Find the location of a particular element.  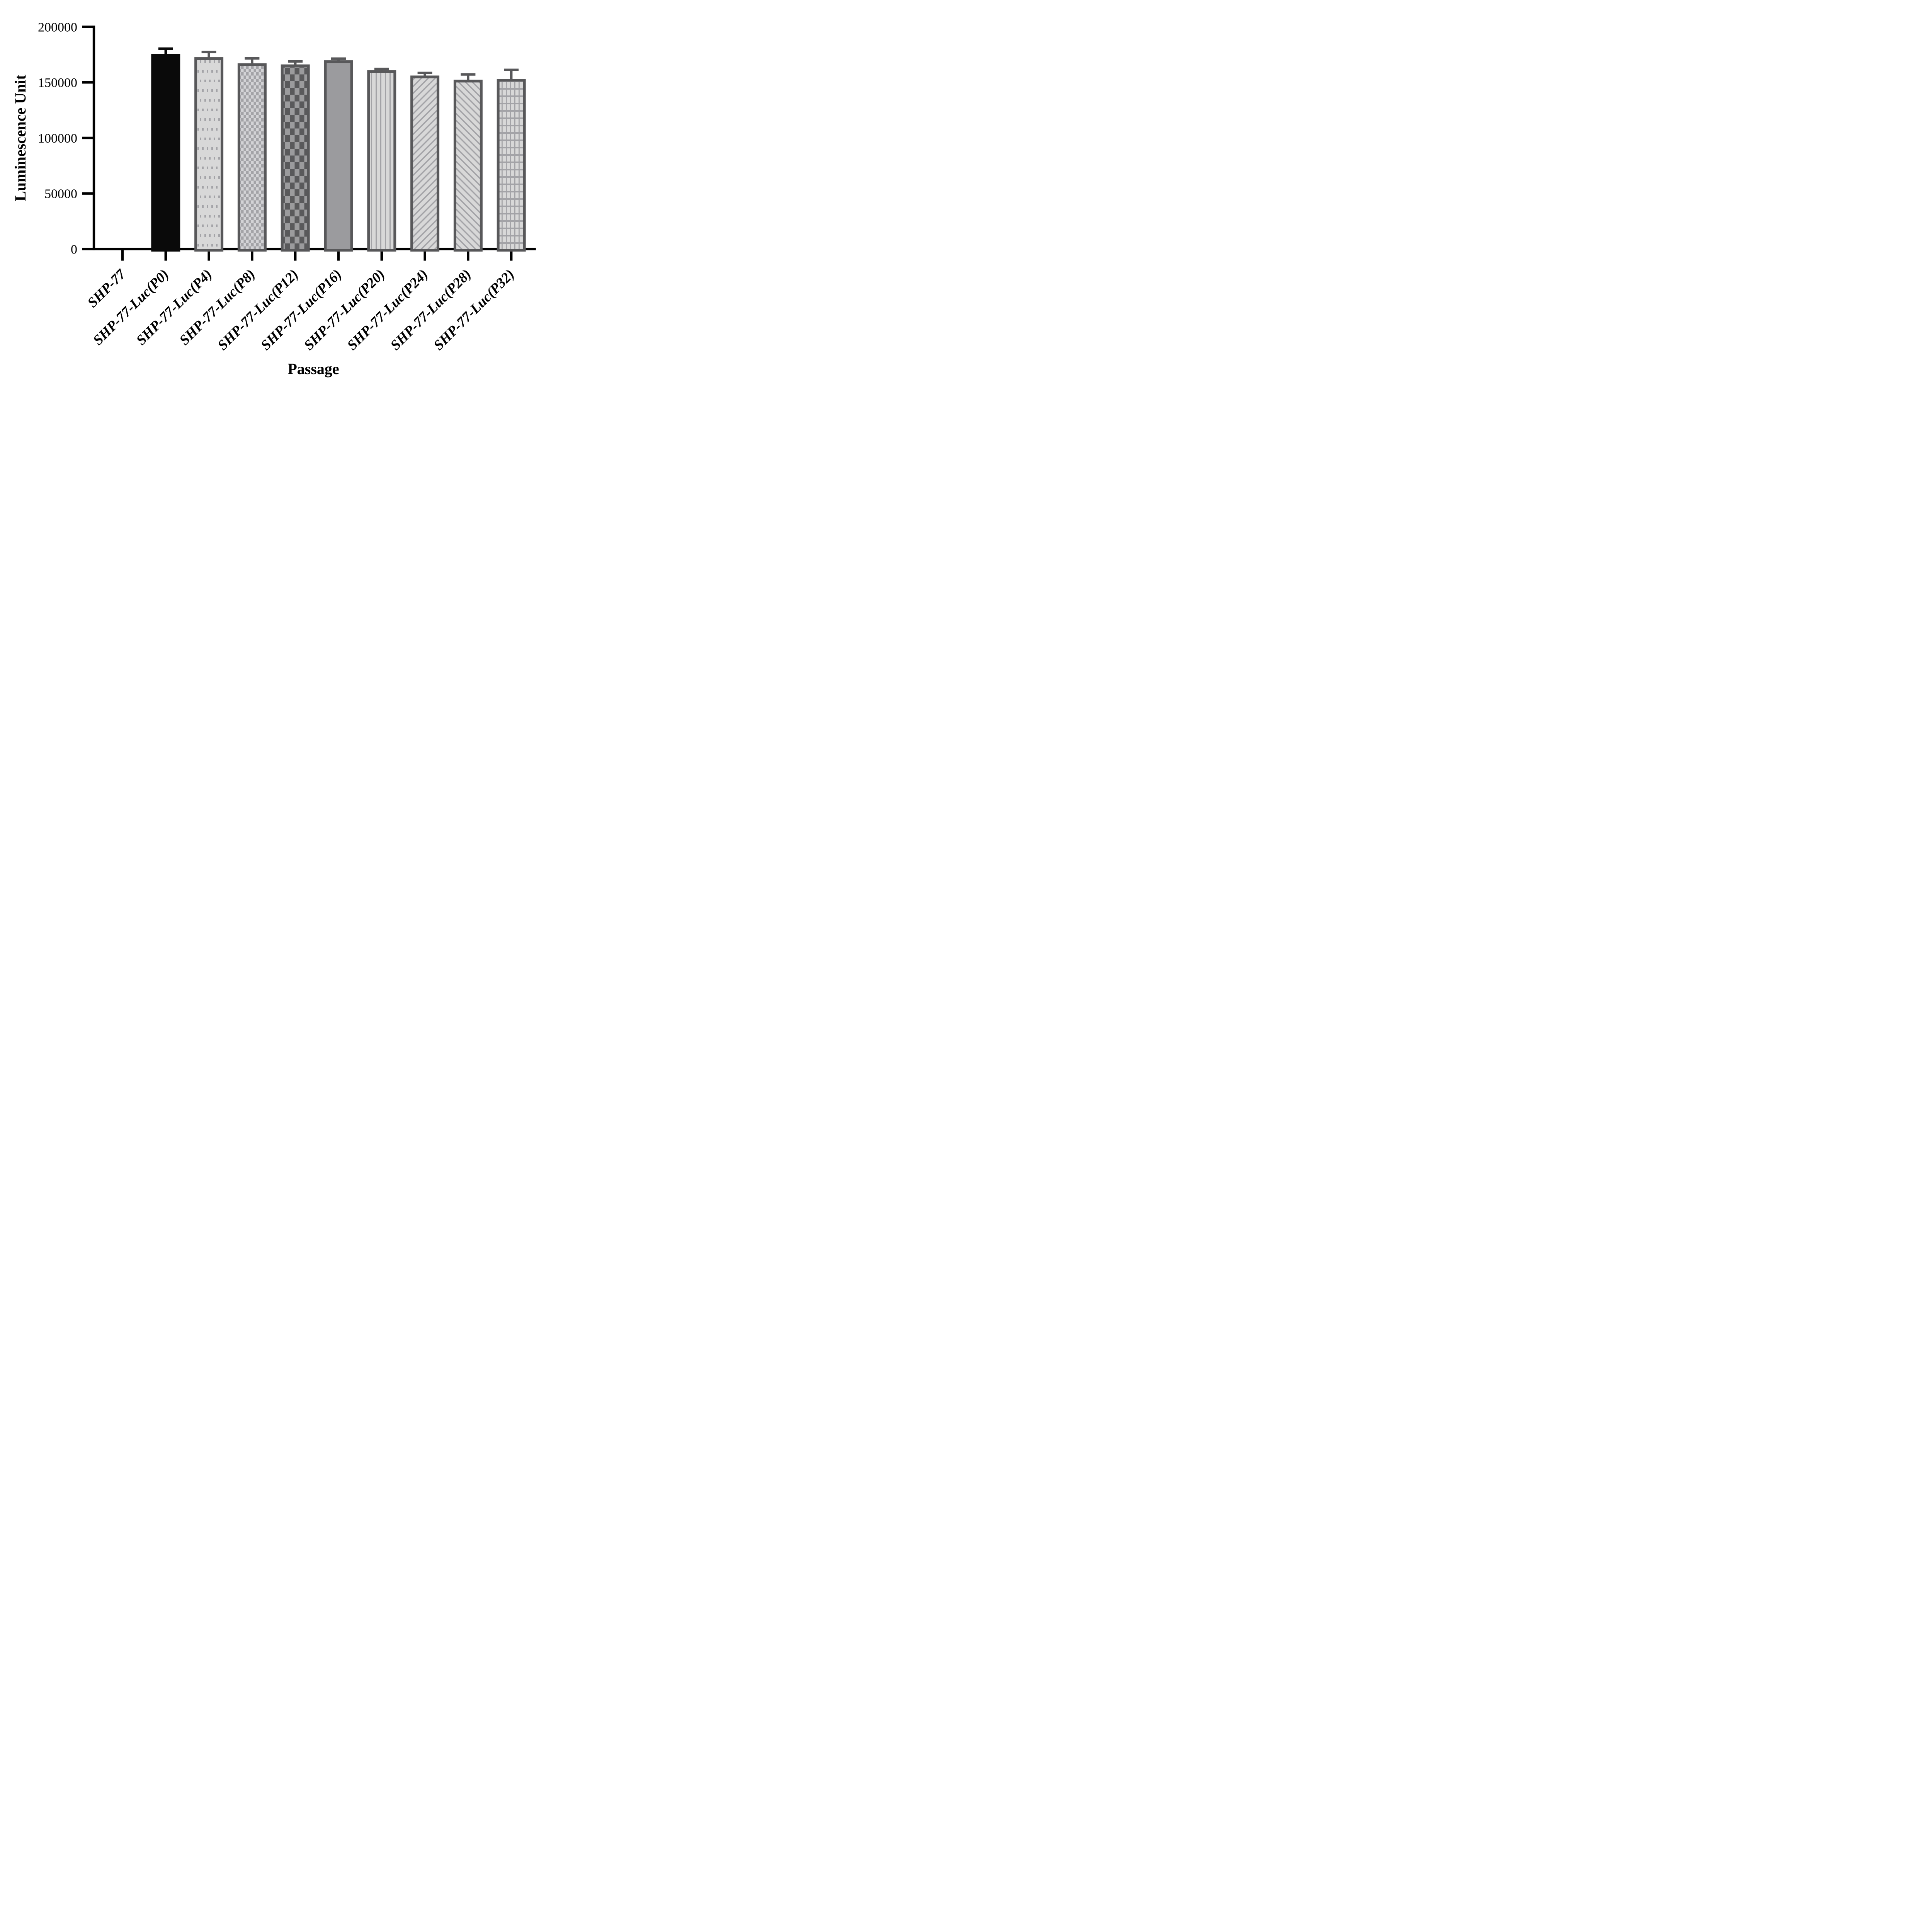

error-bar-cap-shp-77-luc-p32 is located at coordinates (512, 70).